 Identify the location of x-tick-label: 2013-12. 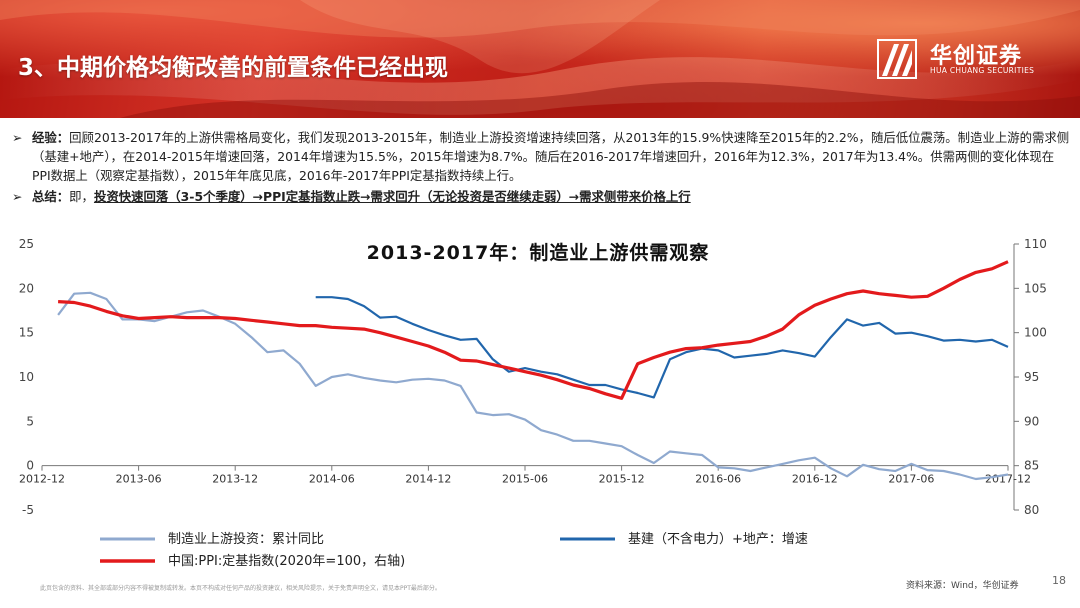
(235, 479).